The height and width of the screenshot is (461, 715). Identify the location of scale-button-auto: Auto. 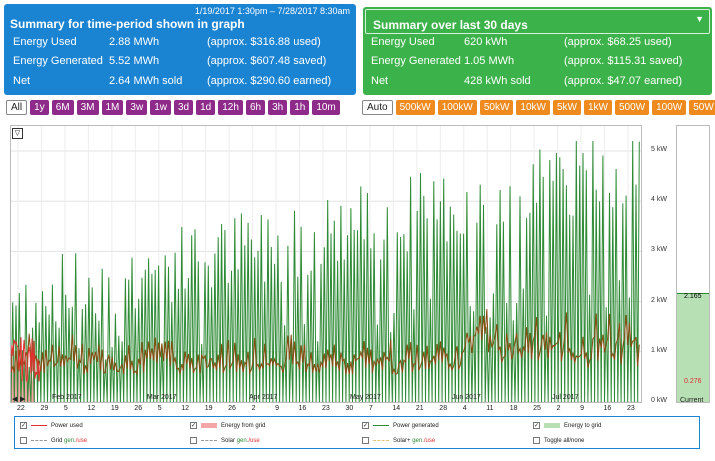
(377, 107).